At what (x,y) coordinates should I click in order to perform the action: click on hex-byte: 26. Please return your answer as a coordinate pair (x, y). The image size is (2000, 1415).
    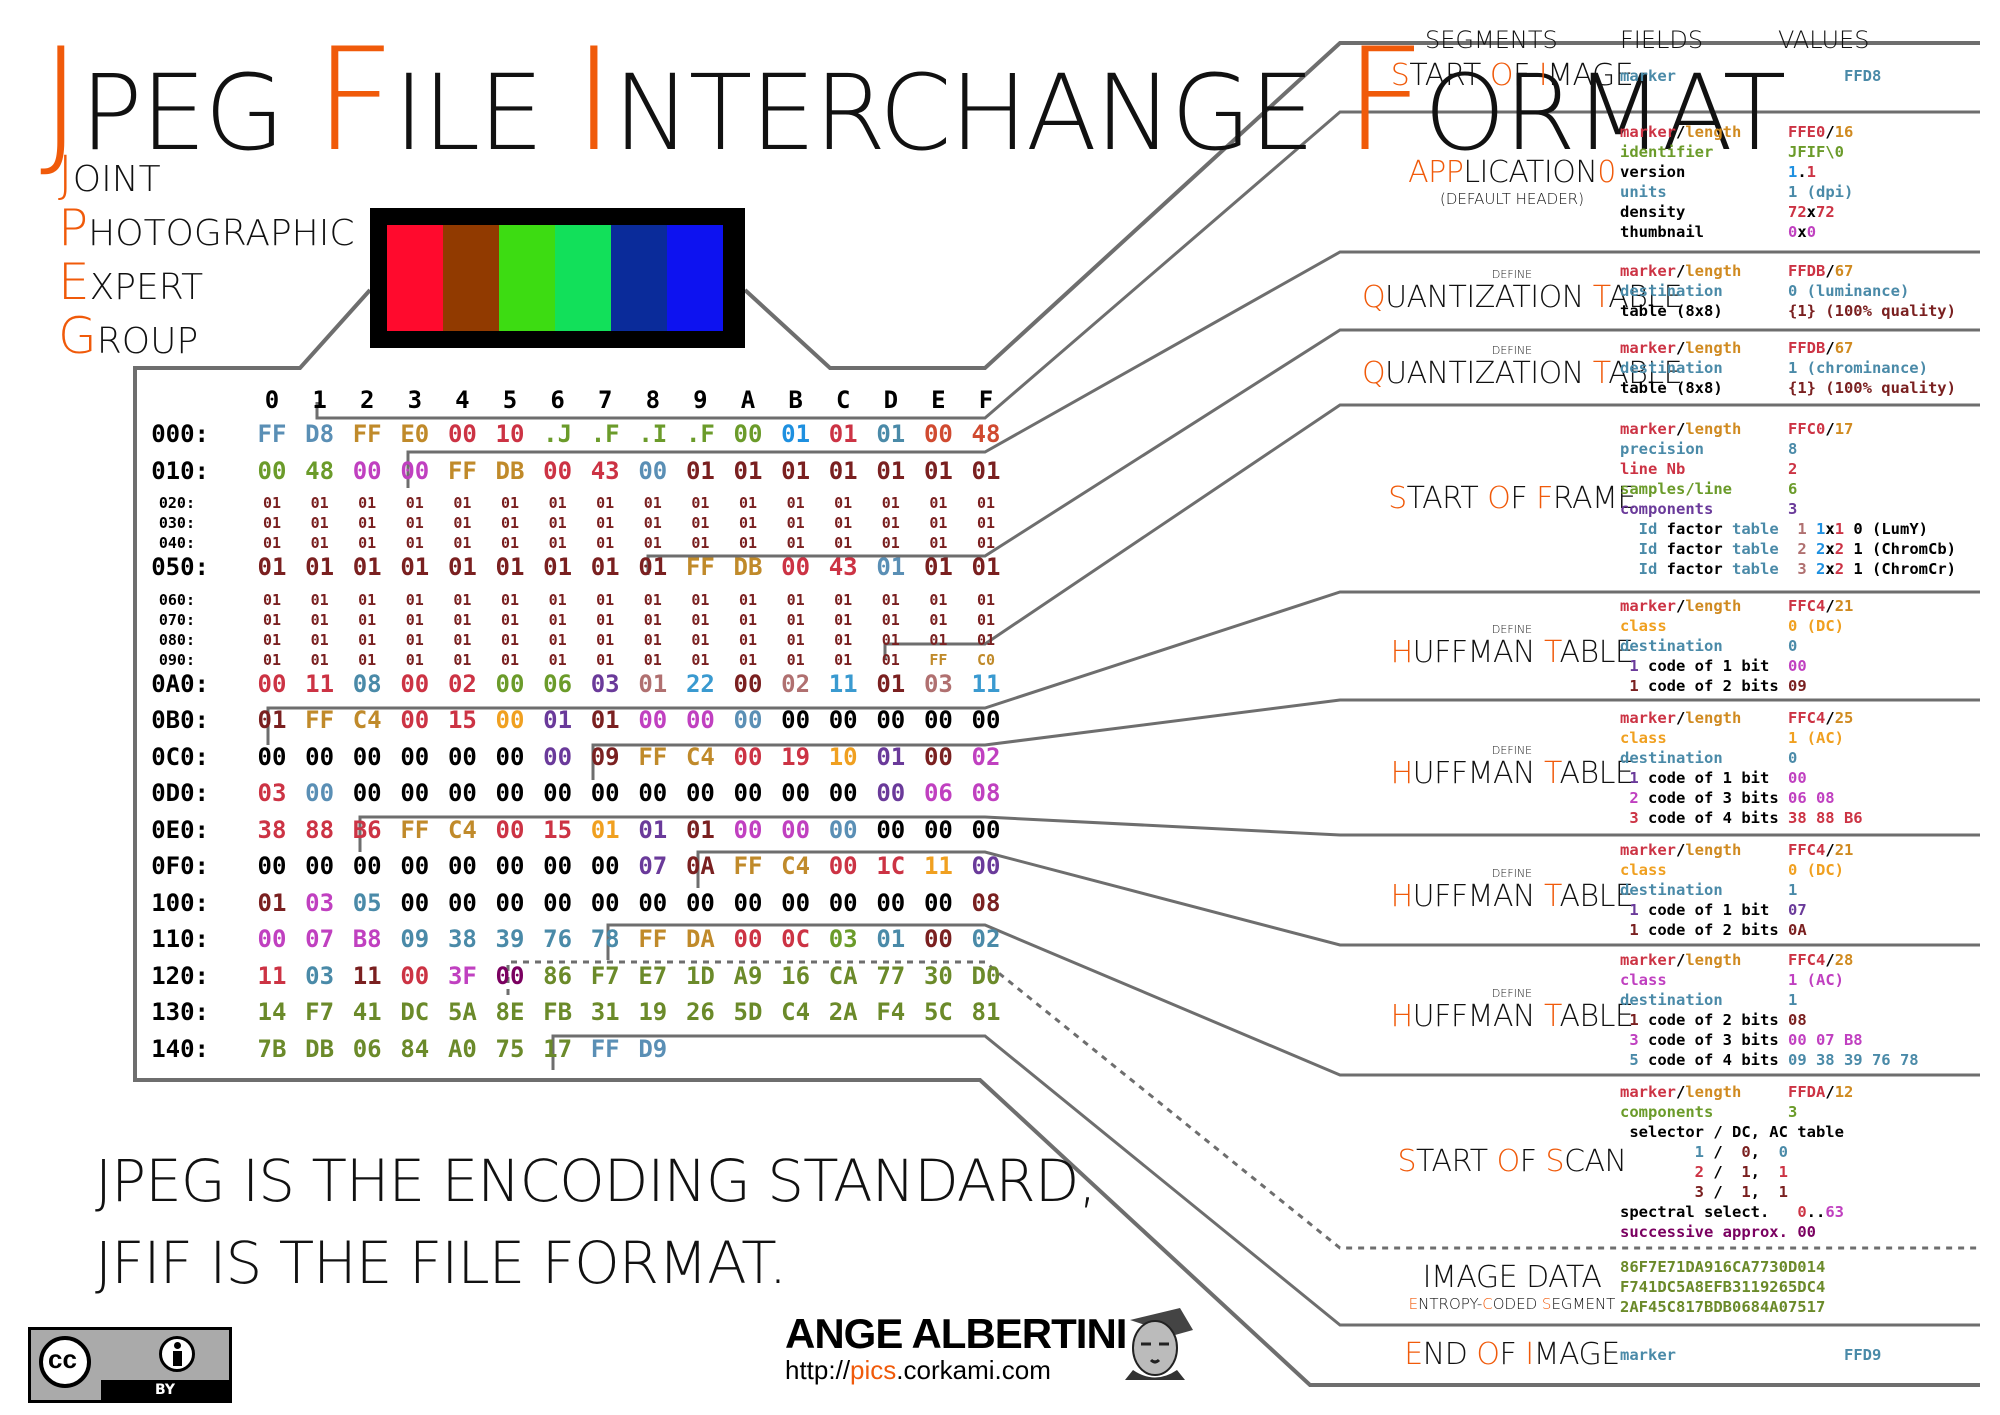
    Looking at the image, I should click on (700, 1012).